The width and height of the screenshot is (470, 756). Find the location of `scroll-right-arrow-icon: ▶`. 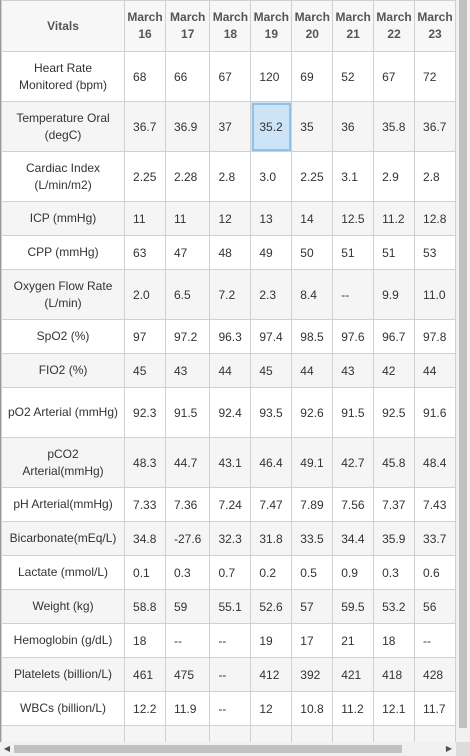

scroll-right-arrow-icon: ▶ is located at coordinates (449, 748).